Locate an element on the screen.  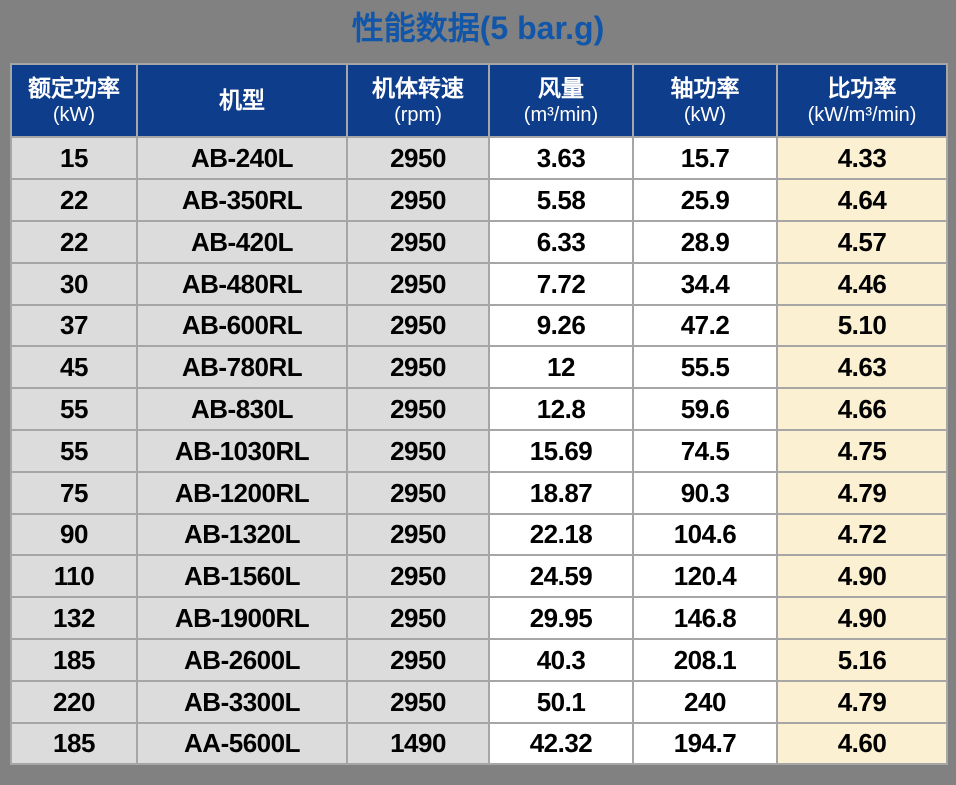
flow-cell: 24.59 is located at coordinates (561, 576).